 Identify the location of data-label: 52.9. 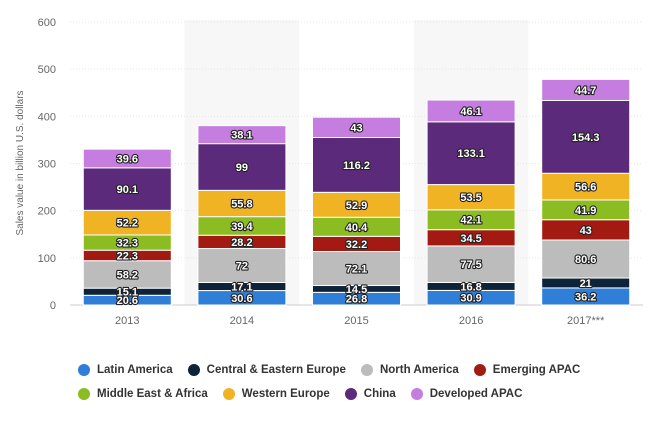
(356, 206).